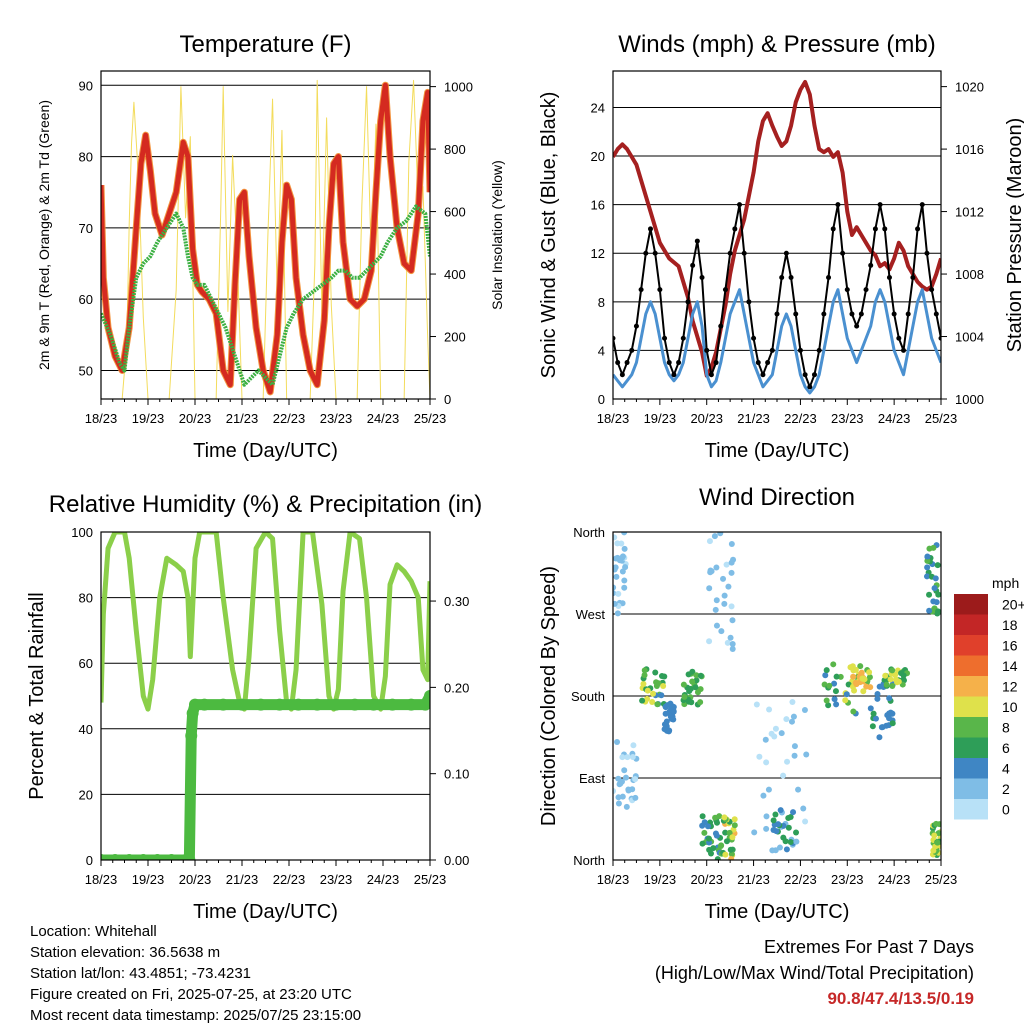 This screenshot has width=1024, height=1026. Describe the element at coordinates (777, 497) in the screenshot. I see `chart-title-wind_direction: Wind Direction` at that location.